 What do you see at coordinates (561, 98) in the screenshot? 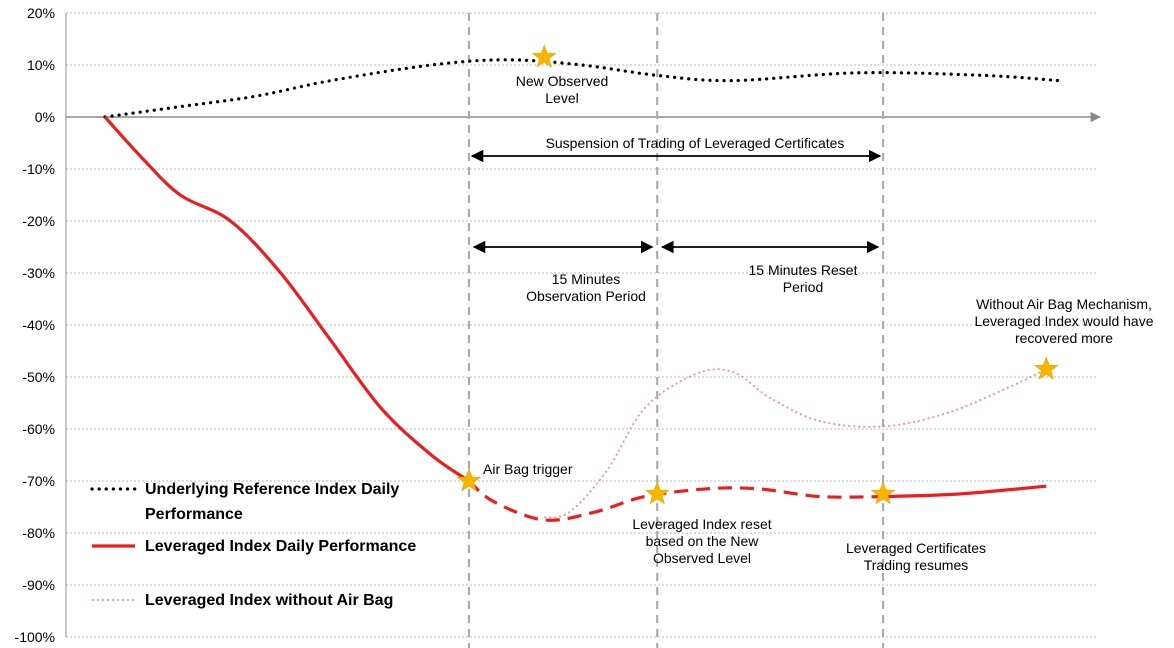
I see `annotation-line: Level` at bounding box center [561, 98].